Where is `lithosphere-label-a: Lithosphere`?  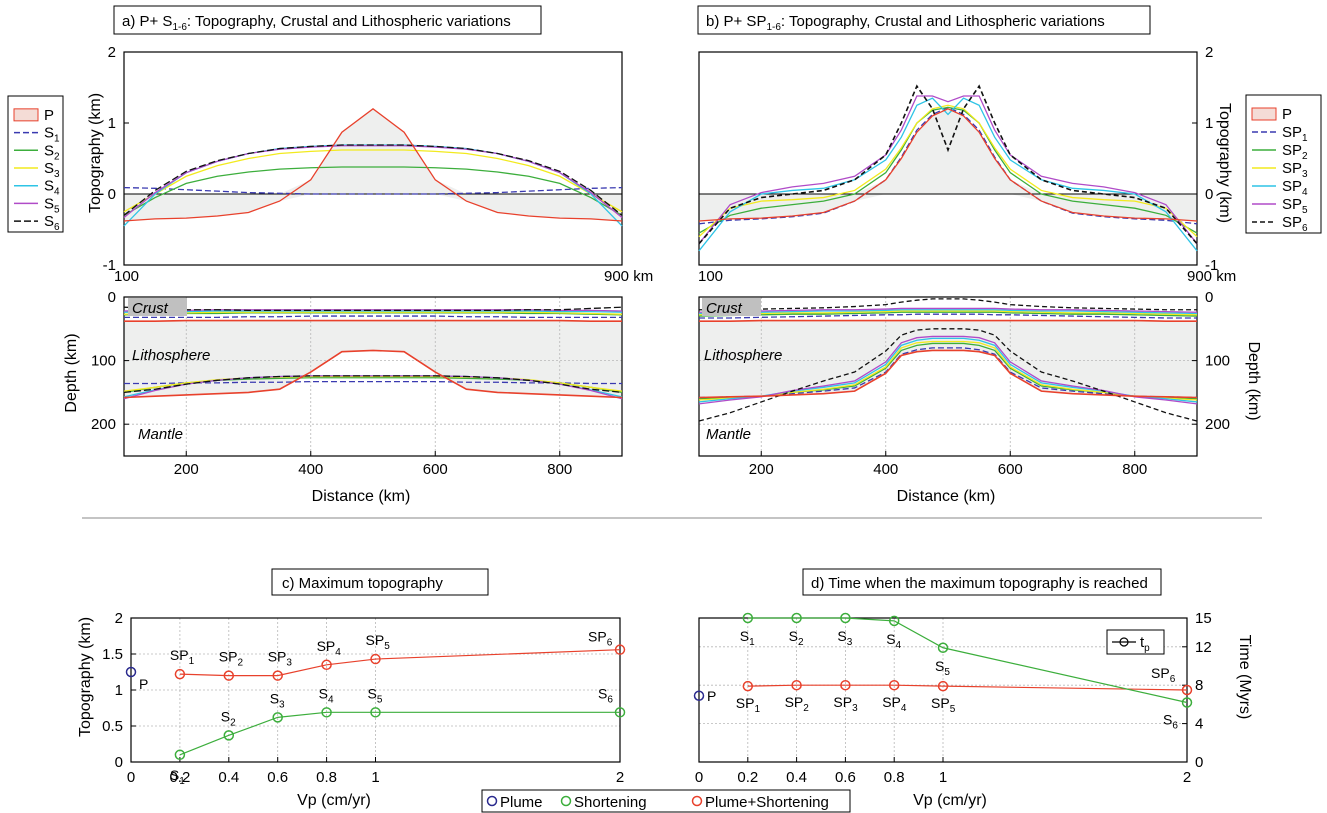 lithosphere-label-a: Lithosphere is located at coordinates (171, 355).